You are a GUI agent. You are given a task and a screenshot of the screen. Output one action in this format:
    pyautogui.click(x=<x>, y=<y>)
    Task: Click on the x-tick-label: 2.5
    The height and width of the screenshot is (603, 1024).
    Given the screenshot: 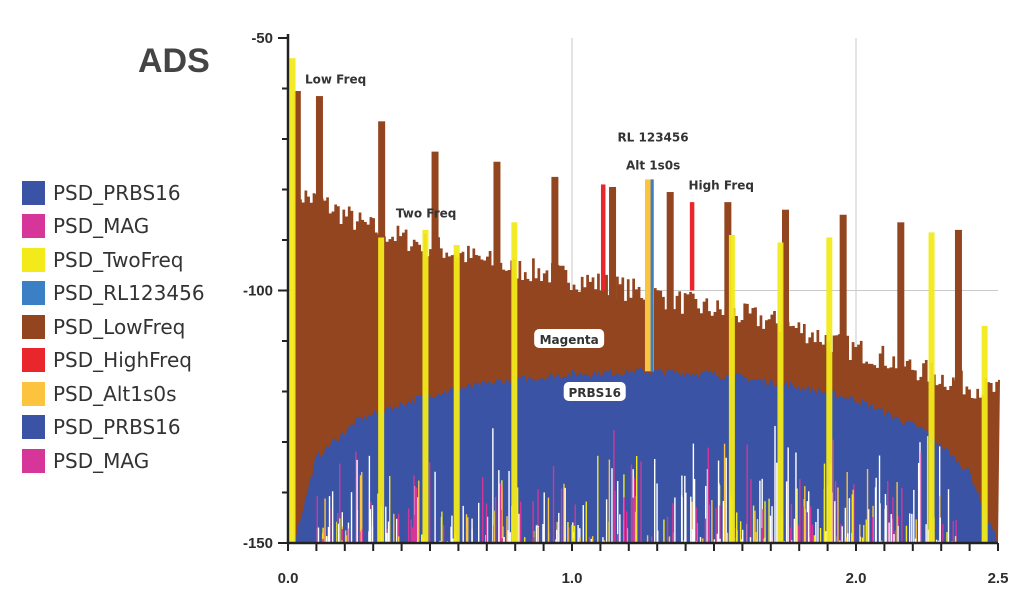 What is the action you would take?
    pyautogui.click(x=998, y=578)
    